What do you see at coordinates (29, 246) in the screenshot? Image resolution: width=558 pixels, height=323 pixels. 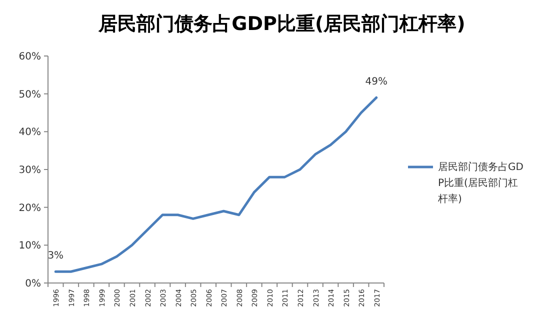 I see `y-tick-label: 10%` at bounding box center [29, 246].